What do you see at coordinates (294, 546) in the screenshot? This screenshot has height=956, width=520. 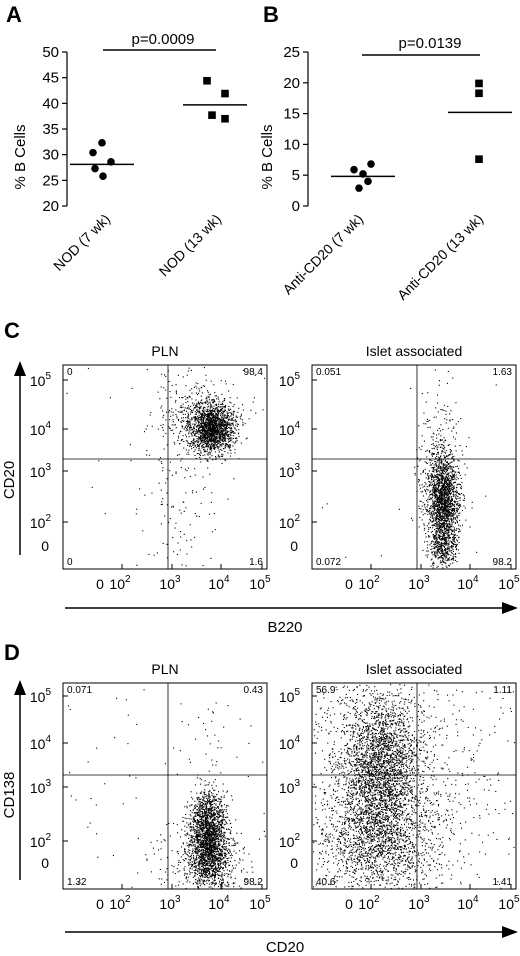 I see `panel-c-right-y-tick-zero: 0` at bounding box center [294, 546].